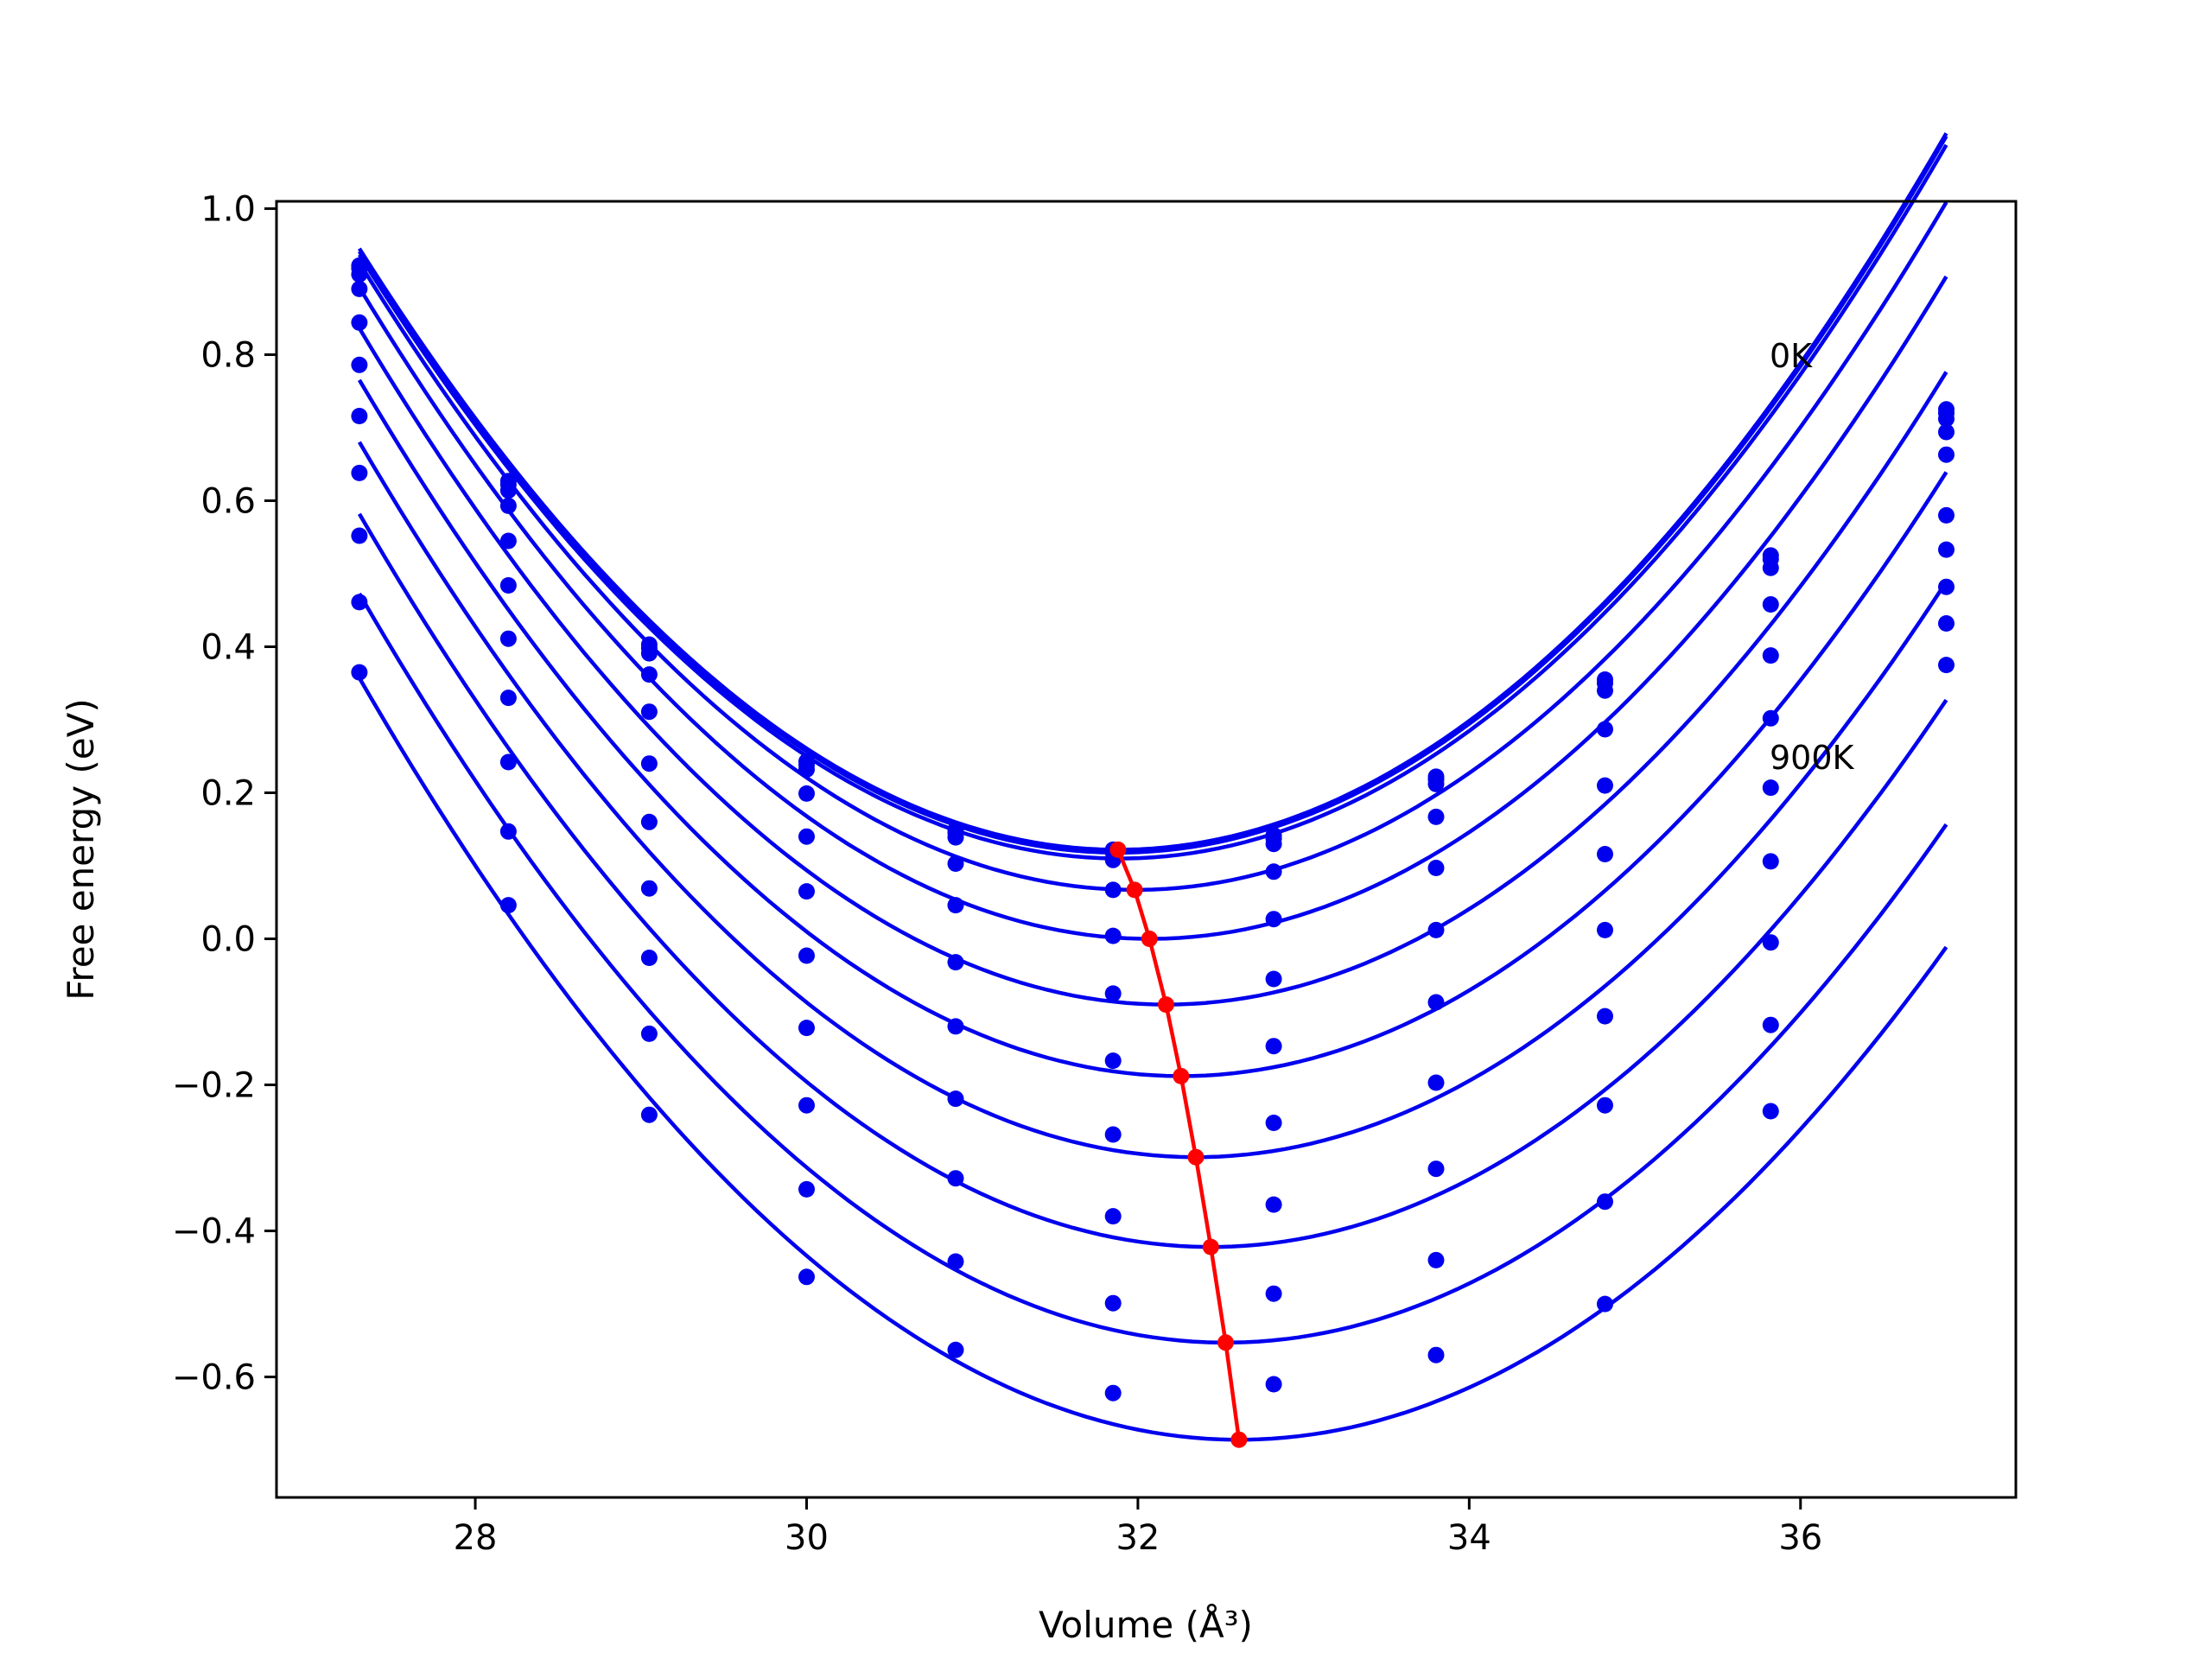 The height and width of the screenshot is (1659, 2212). What do you see at coordinates (214, 1232) in the screenshot?
I see `y-tick-label: −0.4` at bounding box center [214, 1232].